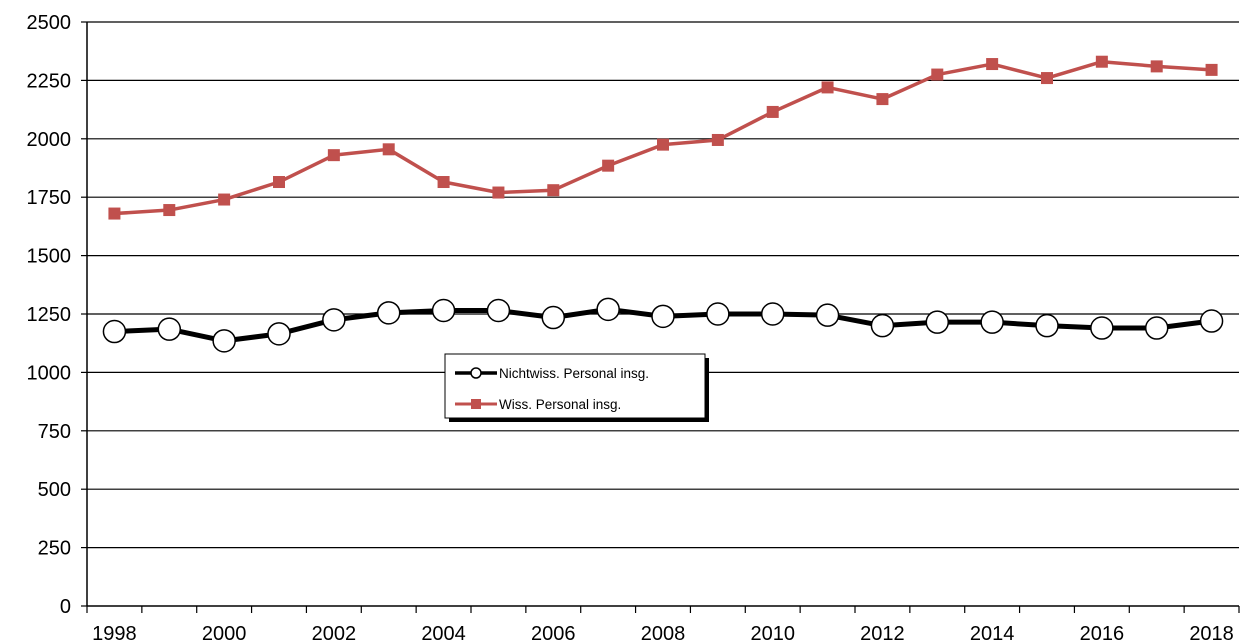 The height and width of the screenshot is (643, 1240). I want to click on x-tick-label: 2016, so click(1102, 633).